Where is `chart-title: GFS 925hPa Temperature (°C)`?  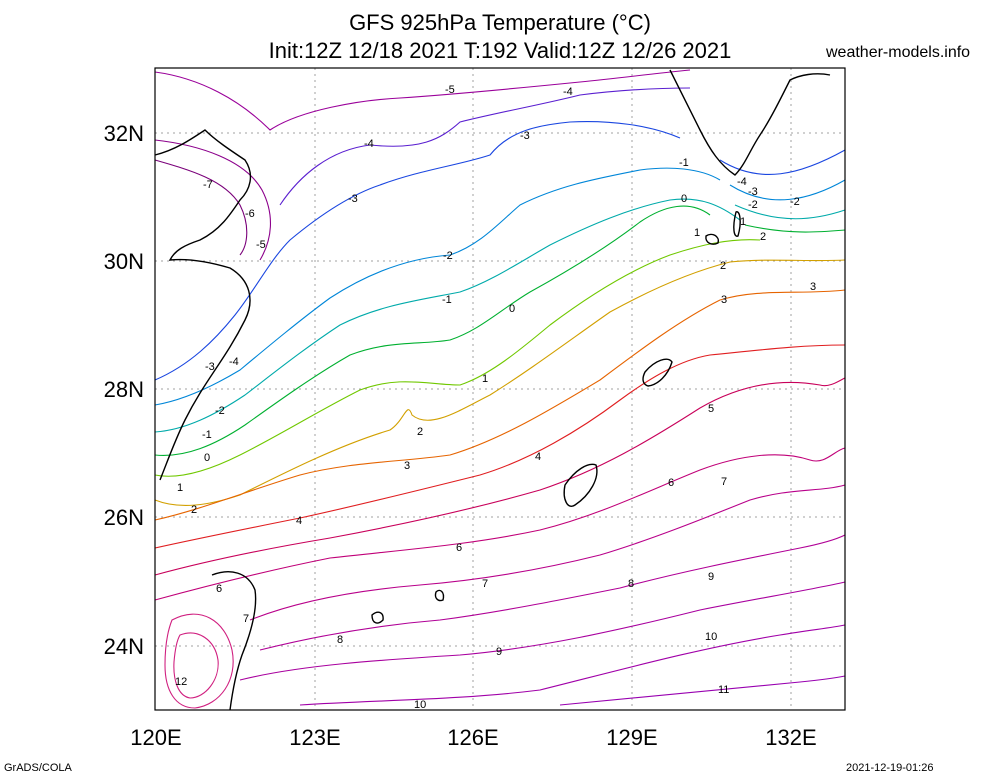 chart-title: GFS 925hPa Temperature (°C) is located at coordinates (500, 22).